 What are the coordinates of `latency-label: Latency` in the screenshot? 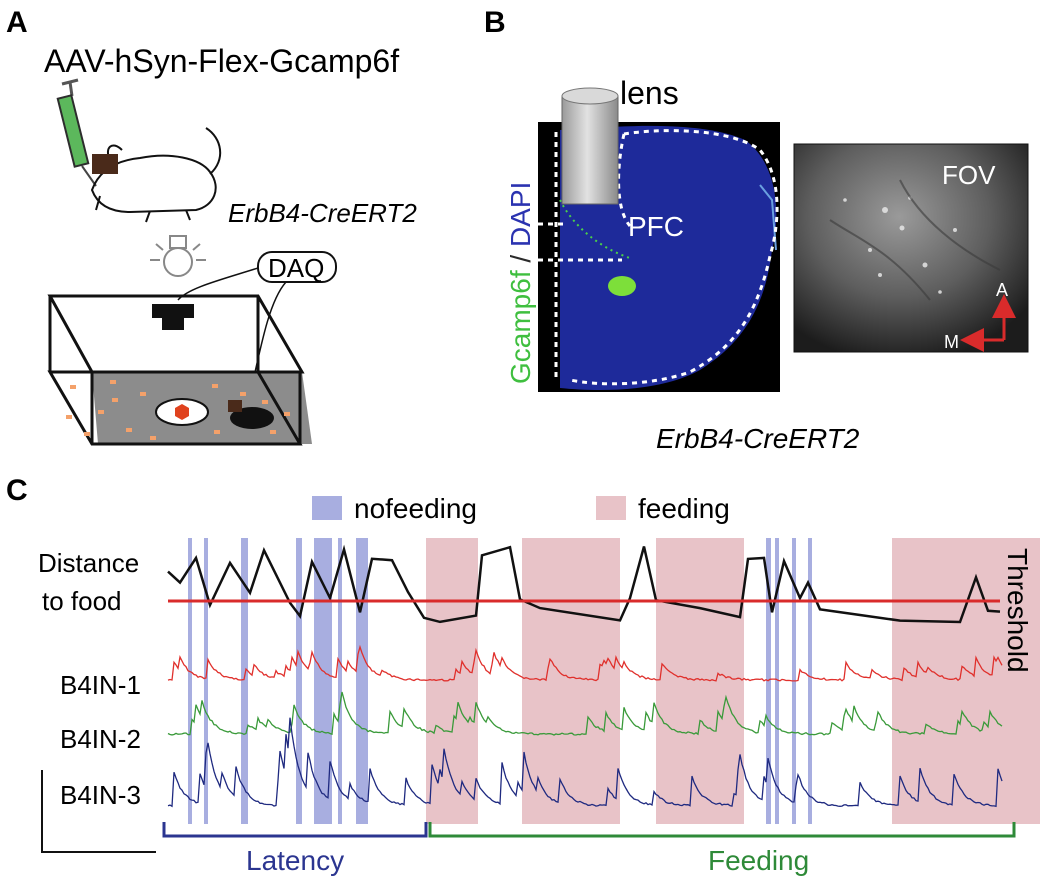 It's located at (295, 860).